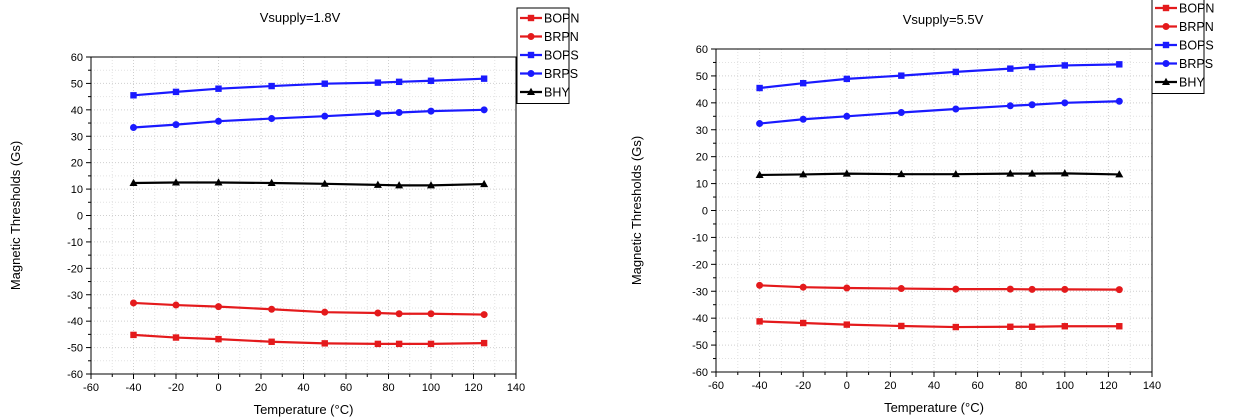  Describe the element at coordinates (939, 324) in the screenshot. I see `series-bopn` at that location.